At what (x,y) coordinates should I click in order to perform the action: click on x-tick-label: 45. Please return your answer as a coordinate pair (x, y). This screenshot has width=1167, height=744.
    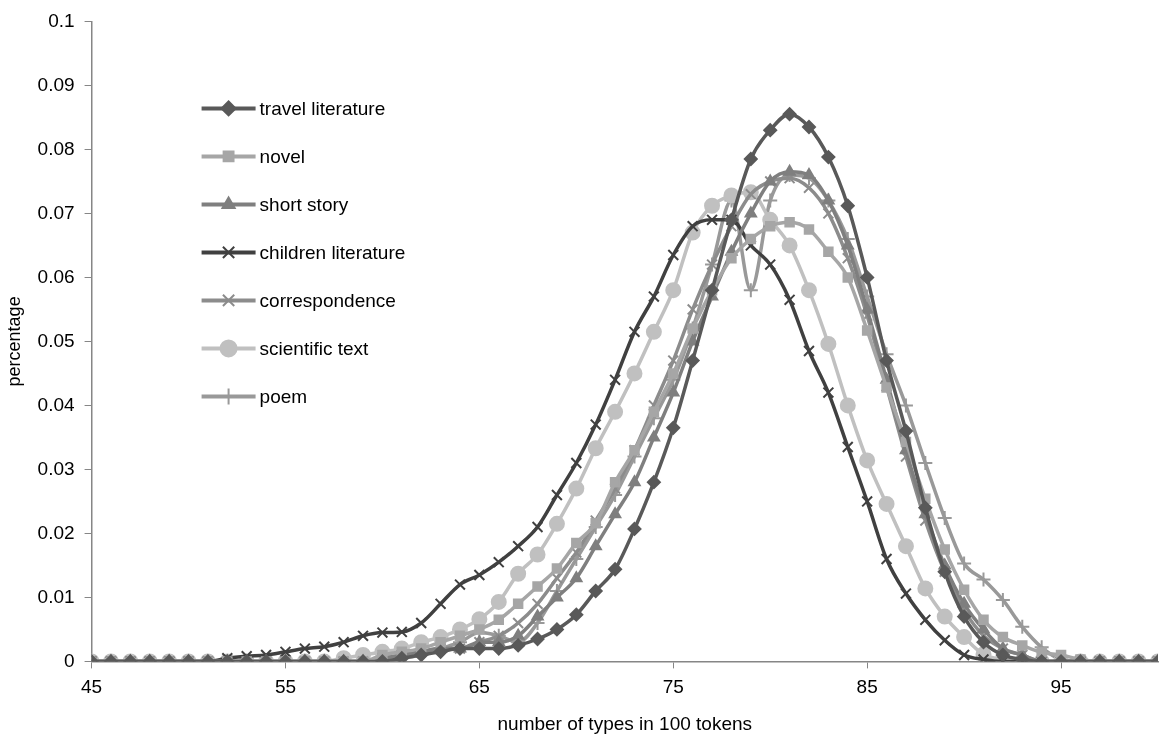
    Looking at the image, I should click on (92, 687).